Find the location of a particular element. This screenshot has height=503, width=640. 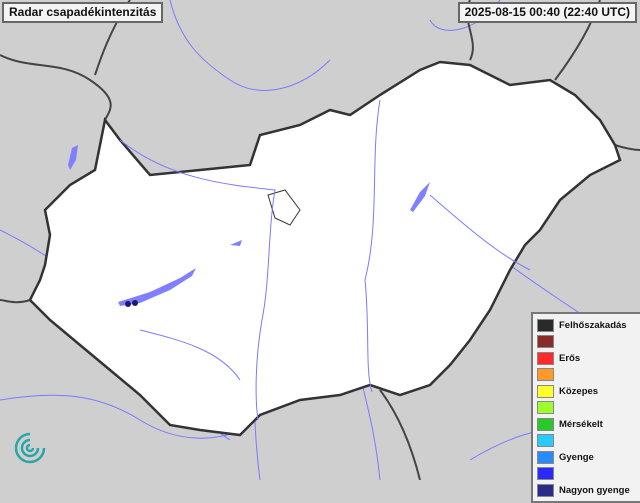

legend-label: Nagyon gyenge is located at coordinates (594, 490).